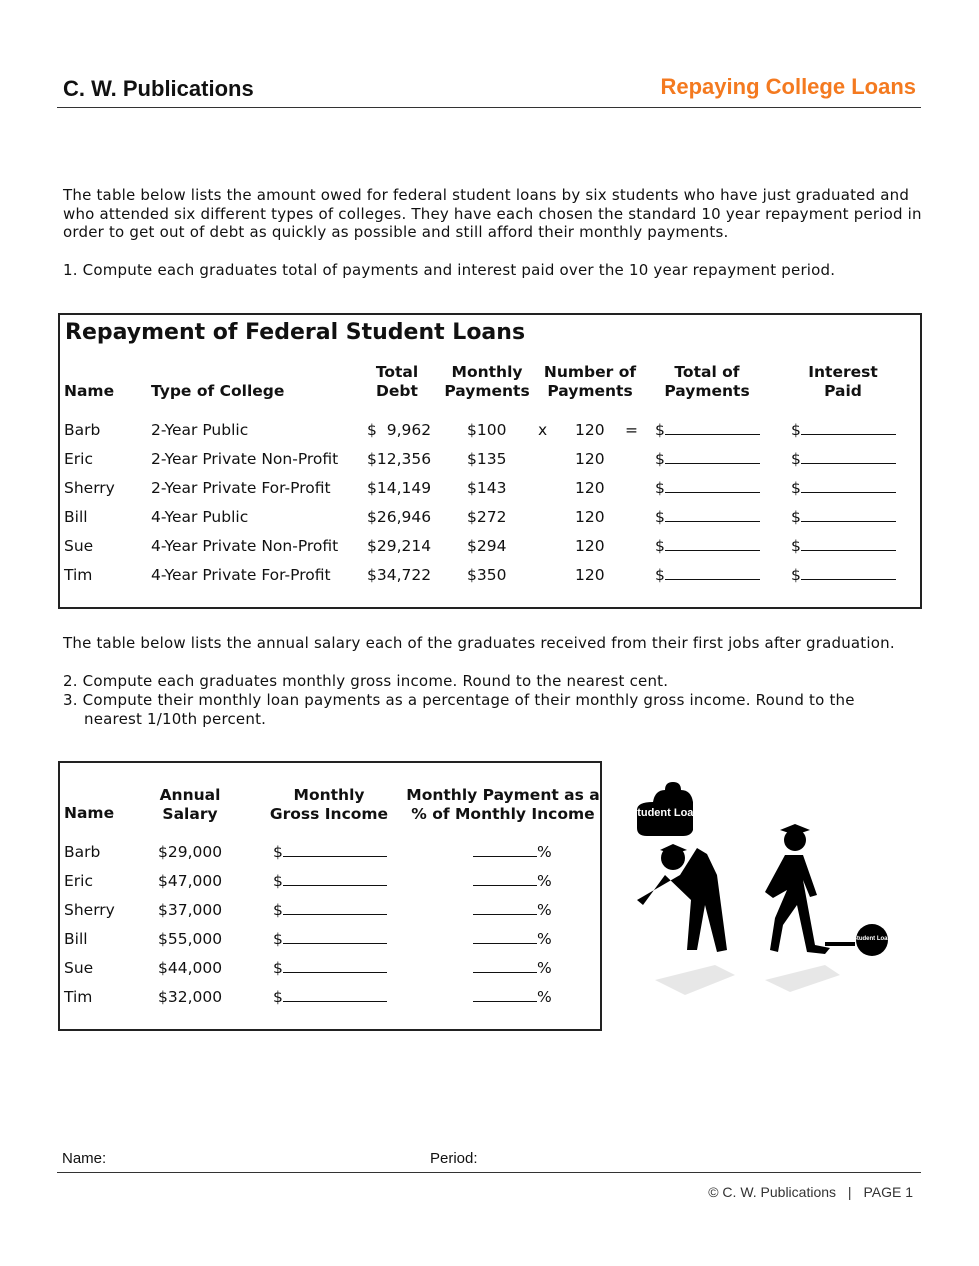 The height and width of the screenshot is (1266, 979). What do you see at coordinates (82, 852) in the screenshot?
I see `row-name: Barb` at bounding box center [82, 852].